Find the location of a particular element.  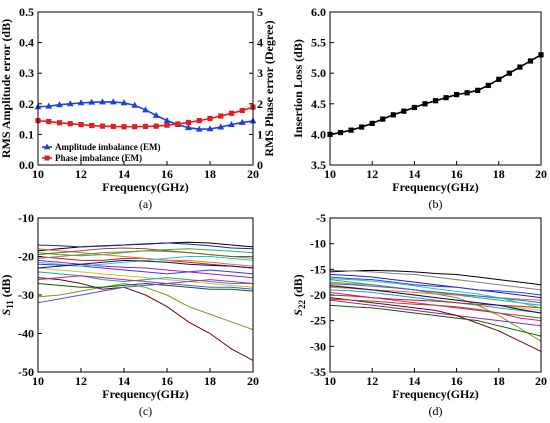

y-tick-label: 0.2 is located at coordinates (26, 104).